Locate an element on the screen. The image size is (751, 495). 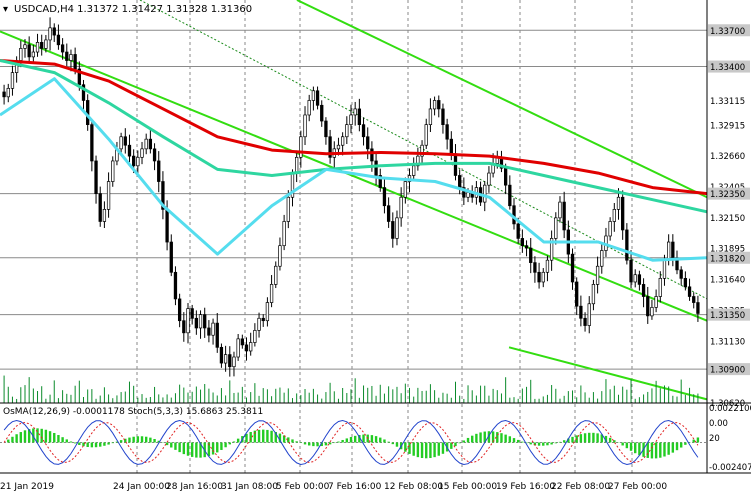
y-tick-label: 1.30620 is located at coordinates (727, 404).